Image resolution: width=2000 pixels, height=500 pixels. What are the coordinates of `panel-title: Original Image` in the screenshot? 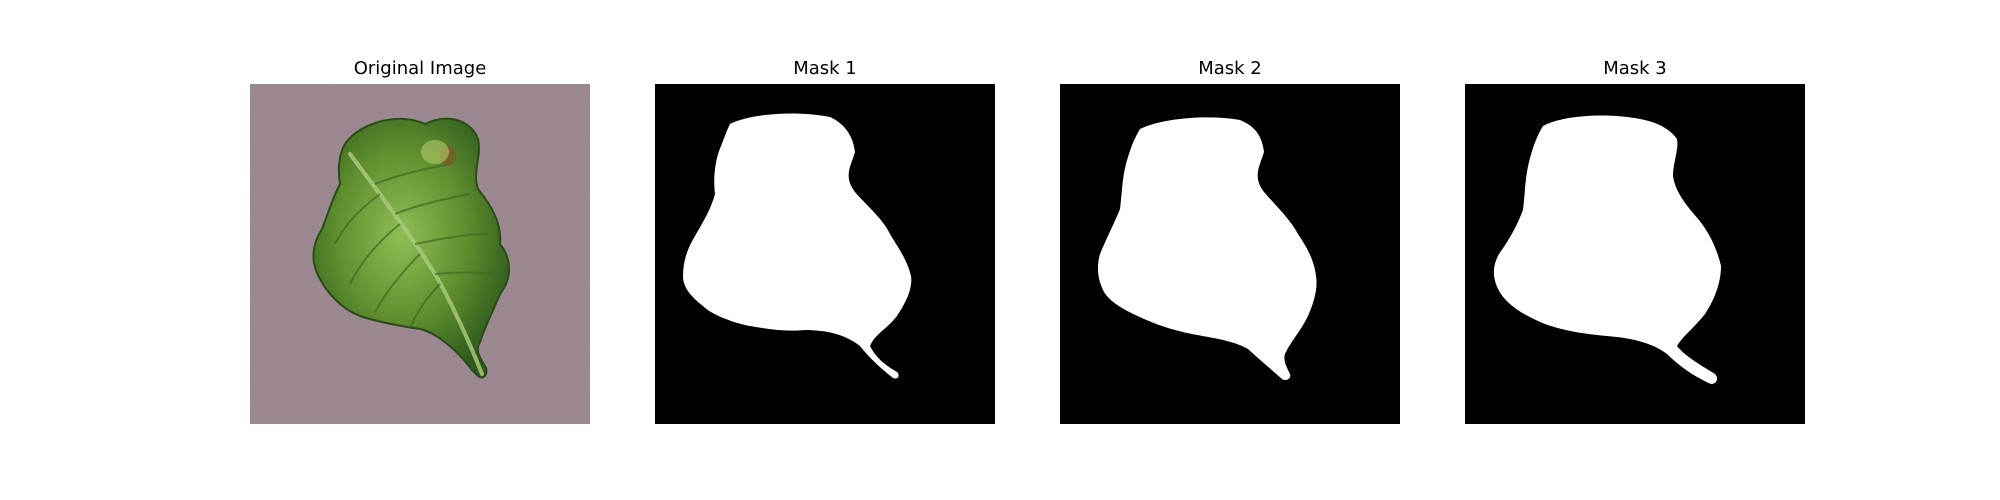 It's located at (420, 68).